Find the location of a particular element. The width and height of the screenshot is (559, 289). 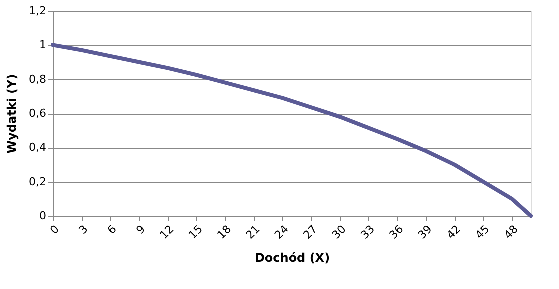

x-tick-label: 48 is located at coordinates (511, 232).